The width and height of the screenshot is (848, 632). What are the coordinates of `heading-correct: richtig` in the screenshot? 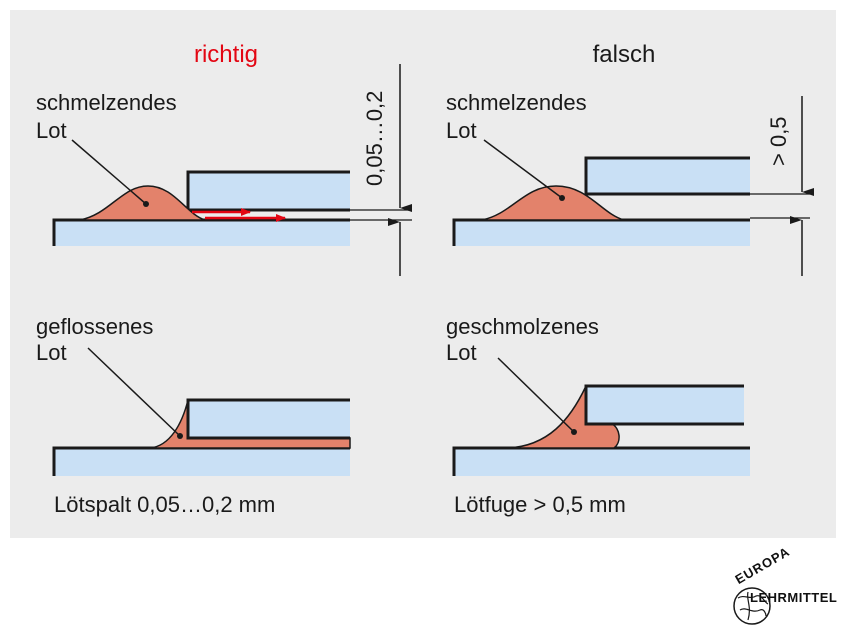 It's located at (226, 54).